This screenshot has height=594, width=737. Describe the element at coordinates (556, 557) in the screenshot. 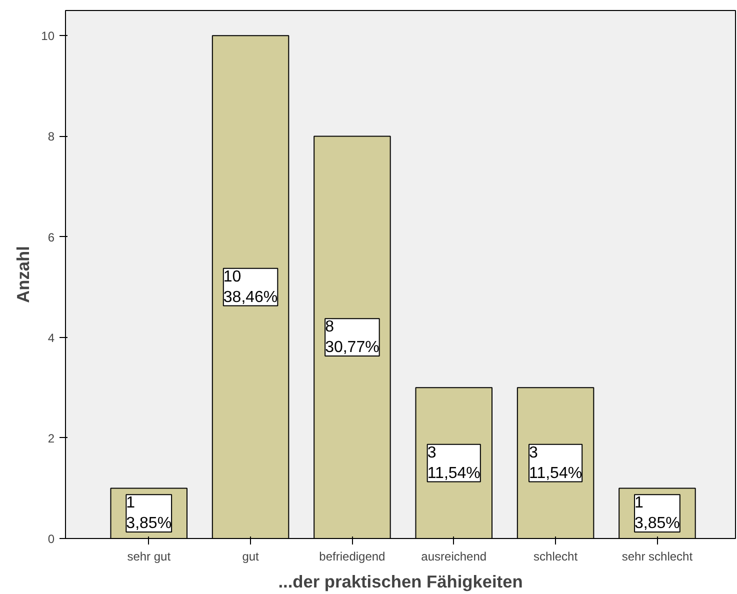

I see `x-tick-label: schlecht` at that location.